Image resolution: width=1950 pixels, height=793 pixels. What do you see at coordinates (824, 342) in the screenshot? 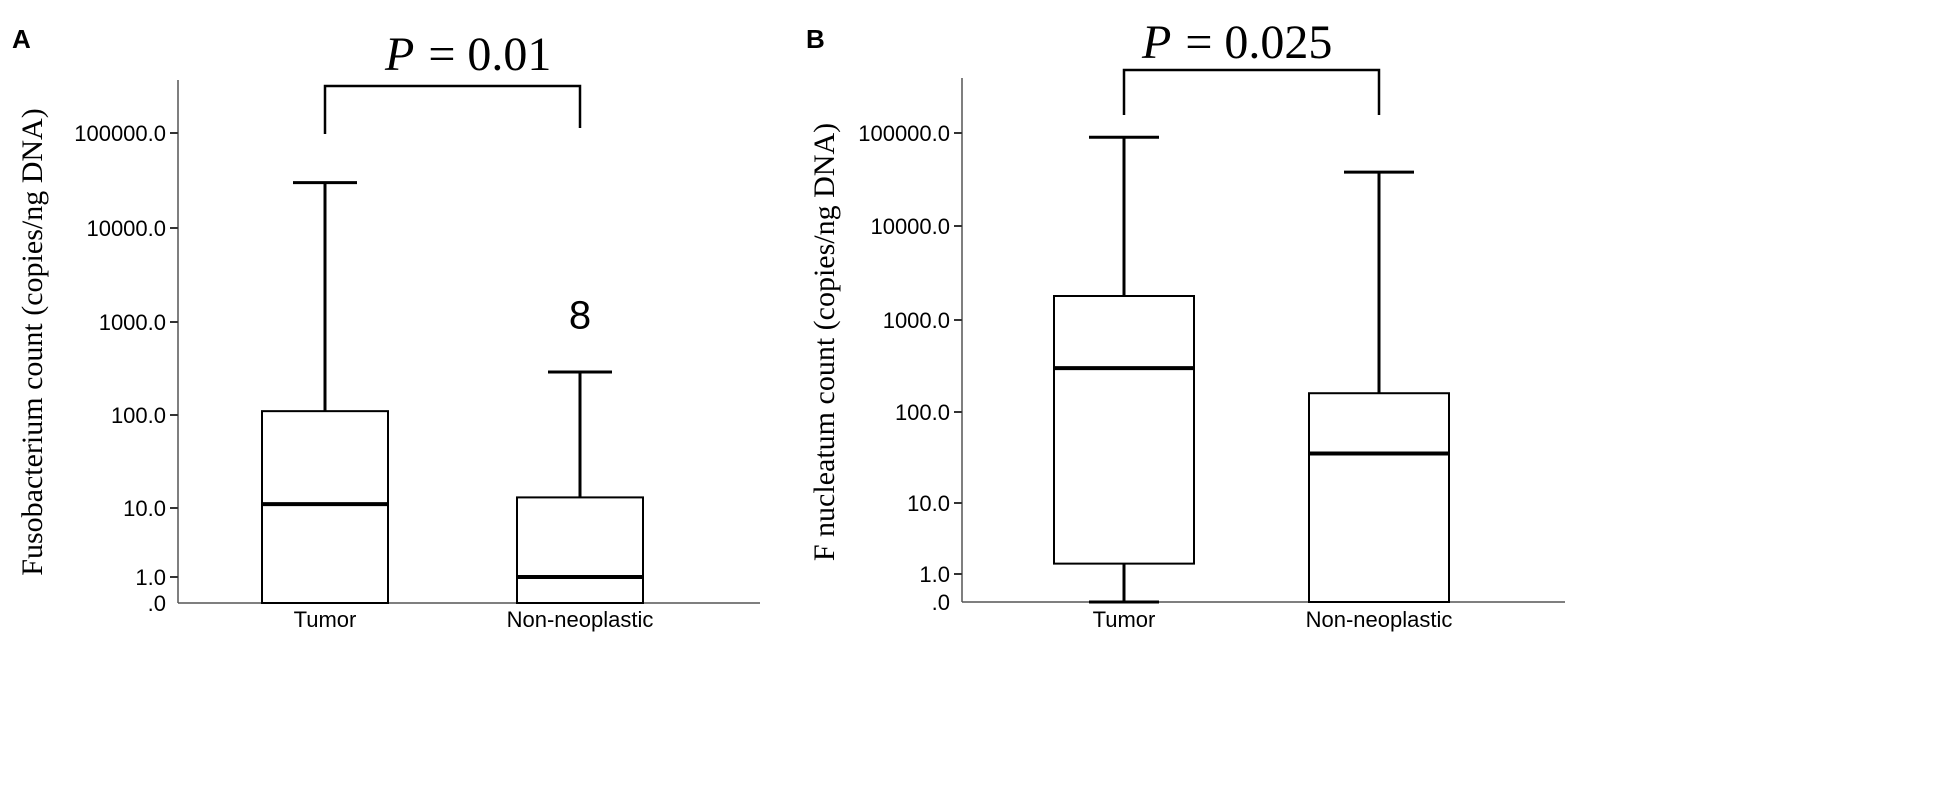
I see `y-axis-label-b: F nucleatum count (copies/ng DNA)` at bounding box center [824, 342].